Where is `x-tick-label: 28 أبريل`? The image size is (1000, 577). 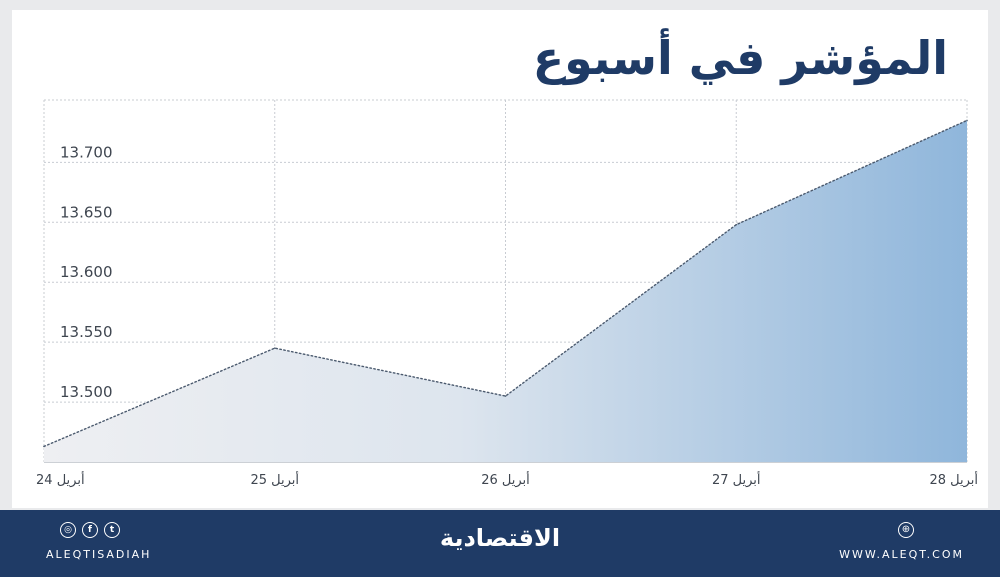 x-tick-label: 28 أبريل is located at coordinates (953, 479).